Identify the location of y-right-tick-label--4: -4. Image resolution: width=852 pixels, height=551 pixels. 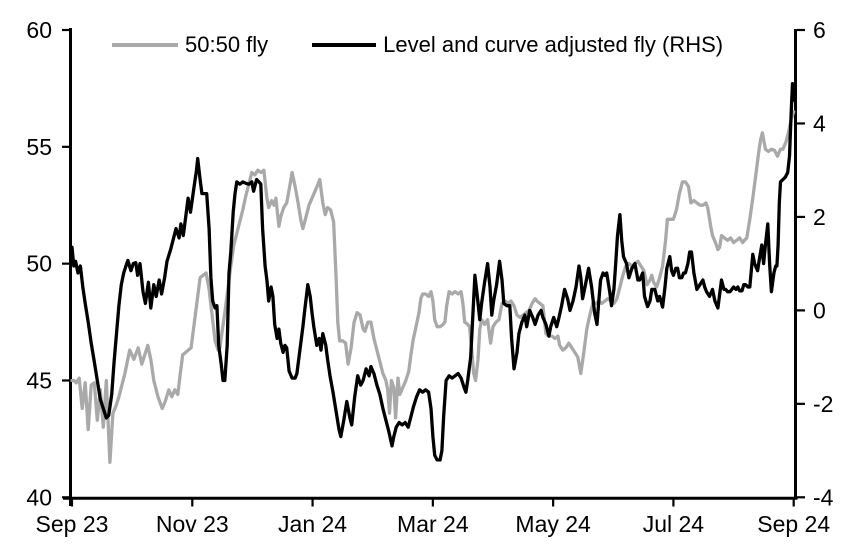
(823, 497).